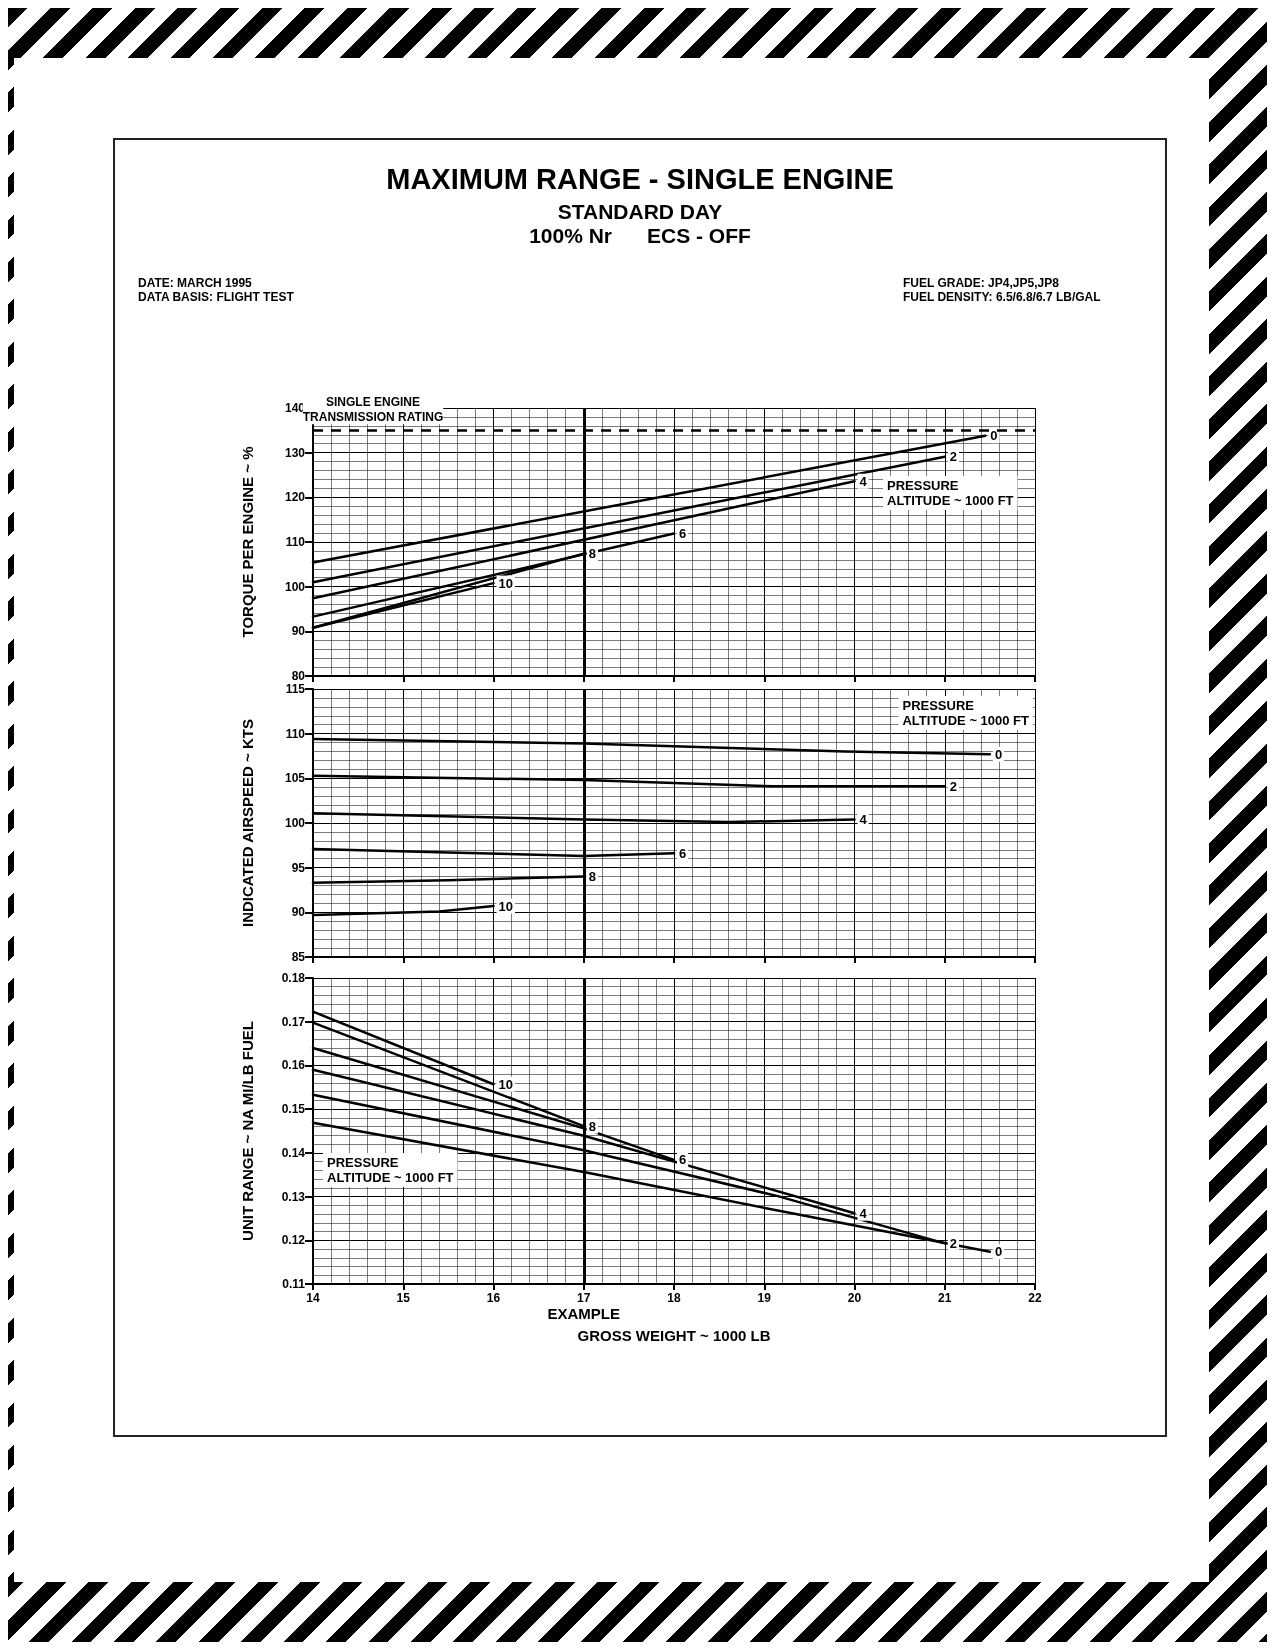 This screenshot has height=1650, width=1275. I want to click on text: FUEL DENSITY: 6.5/6.8/6.7 LB/GAL, so click(1002, 297).